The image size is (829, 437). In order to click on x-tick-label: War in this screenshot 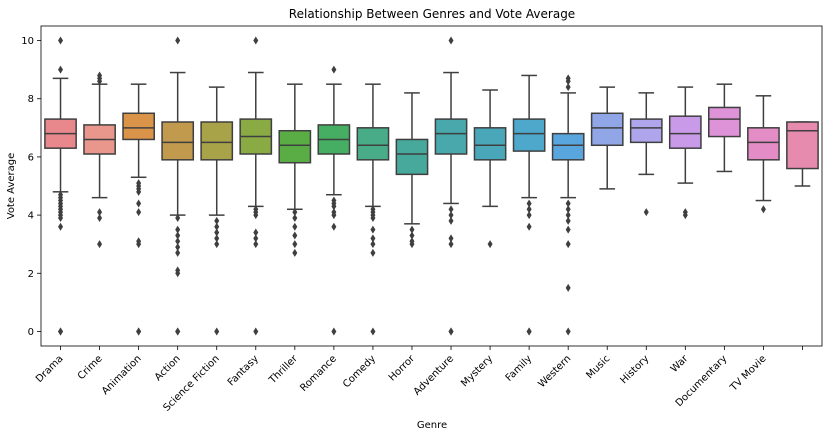, I will do `click(680, 364)`.